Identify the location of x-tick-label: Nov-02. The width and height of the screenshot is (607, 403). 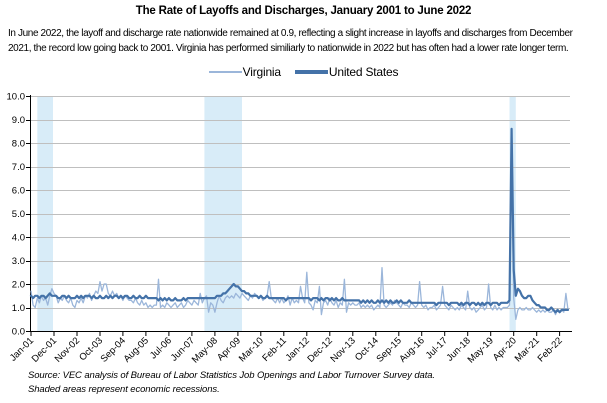
(67, 349).